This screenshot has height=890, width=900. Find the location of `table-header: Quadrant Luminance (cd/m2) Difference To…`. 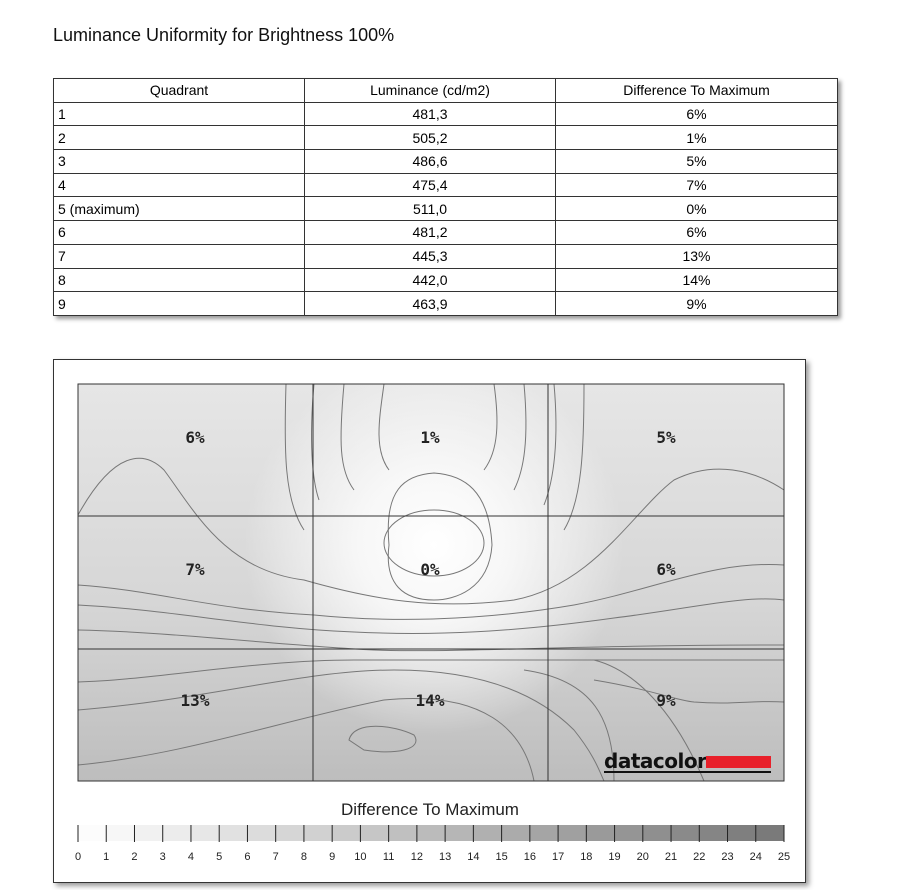

table-header: Quadrant Luminance (cd/m2) Difference To… is located at coordinates (445, 90).